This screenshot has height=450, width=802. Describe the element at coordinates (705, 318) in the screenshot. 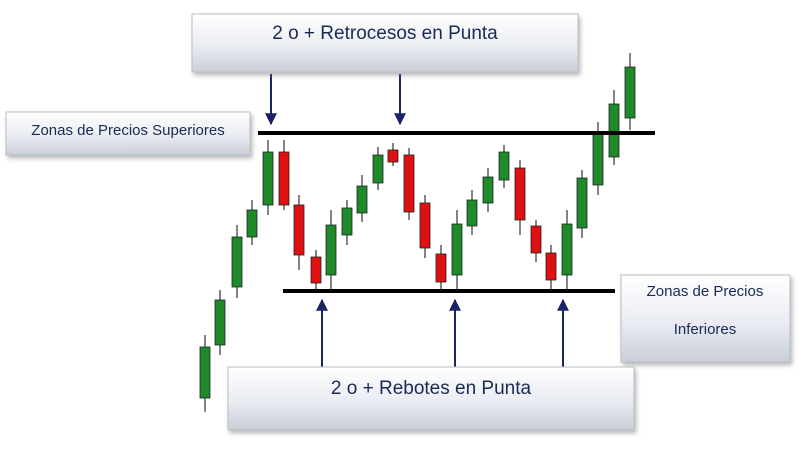

I see `lower-zone-box` at that location.